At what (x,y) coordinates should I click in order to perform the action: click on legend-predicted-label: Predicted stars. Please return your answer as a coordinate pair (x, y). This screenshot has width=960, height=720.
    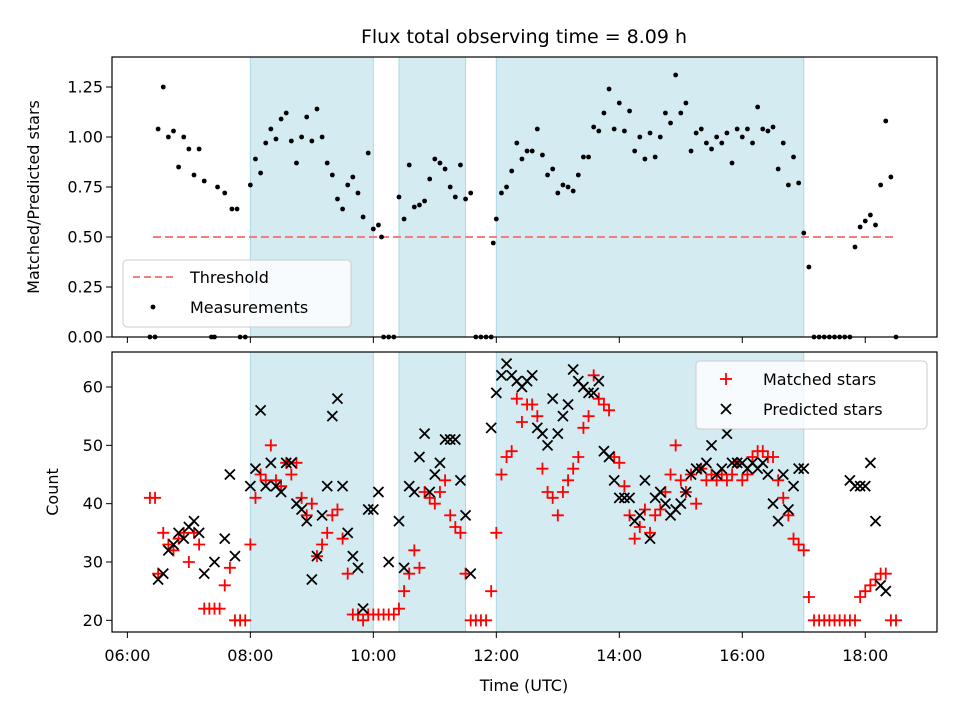
    Looking at the image, I should click on (823, 409).